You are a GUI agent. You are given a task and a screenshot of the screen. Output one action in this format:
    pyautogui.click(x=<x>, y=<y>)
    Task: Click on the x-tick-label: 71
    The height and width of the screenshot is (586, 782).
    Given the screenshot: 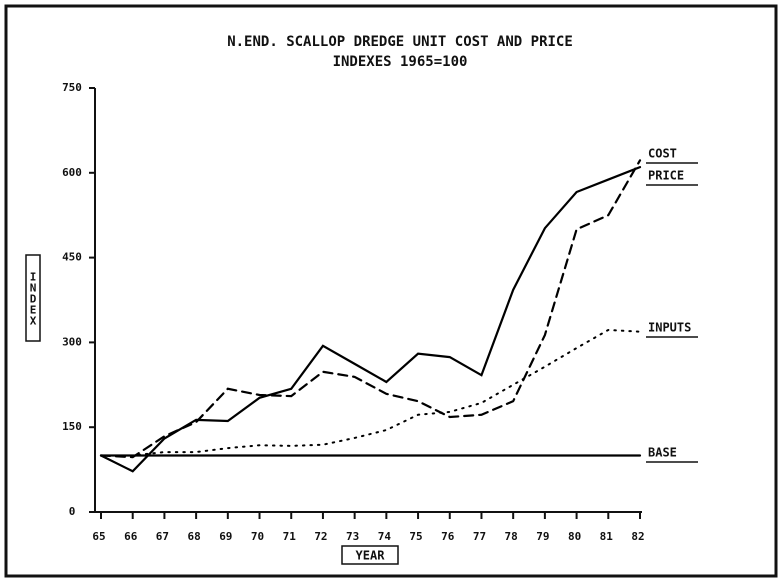 What is the action you would take?
    pyautogui.click(x=290, y=536)
    